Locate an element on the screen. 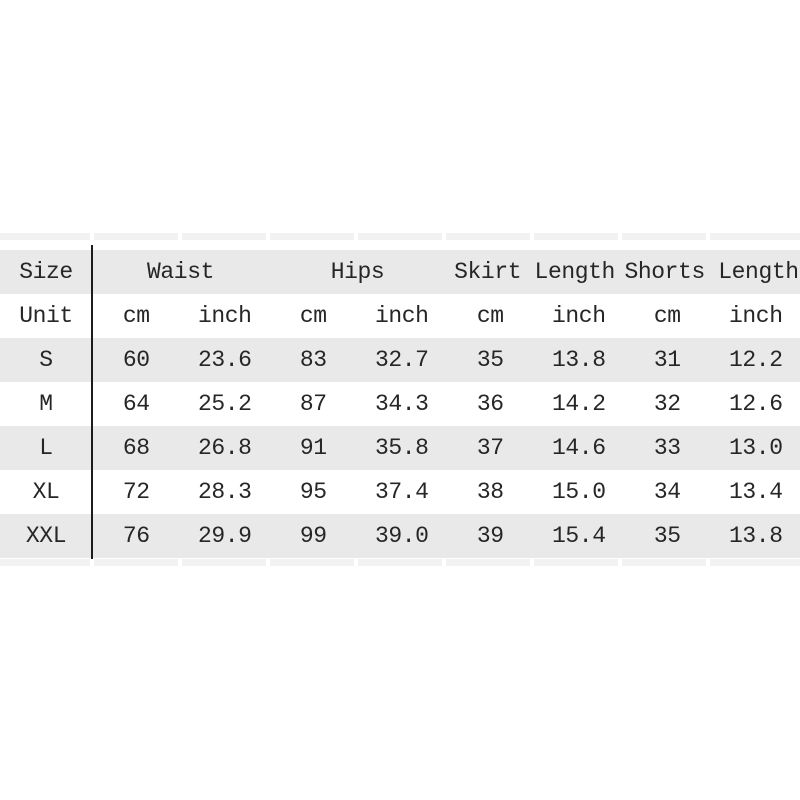 This screenshot has width=800, height=800. value-cell: 26.8 is located at coordinates (225, 448).